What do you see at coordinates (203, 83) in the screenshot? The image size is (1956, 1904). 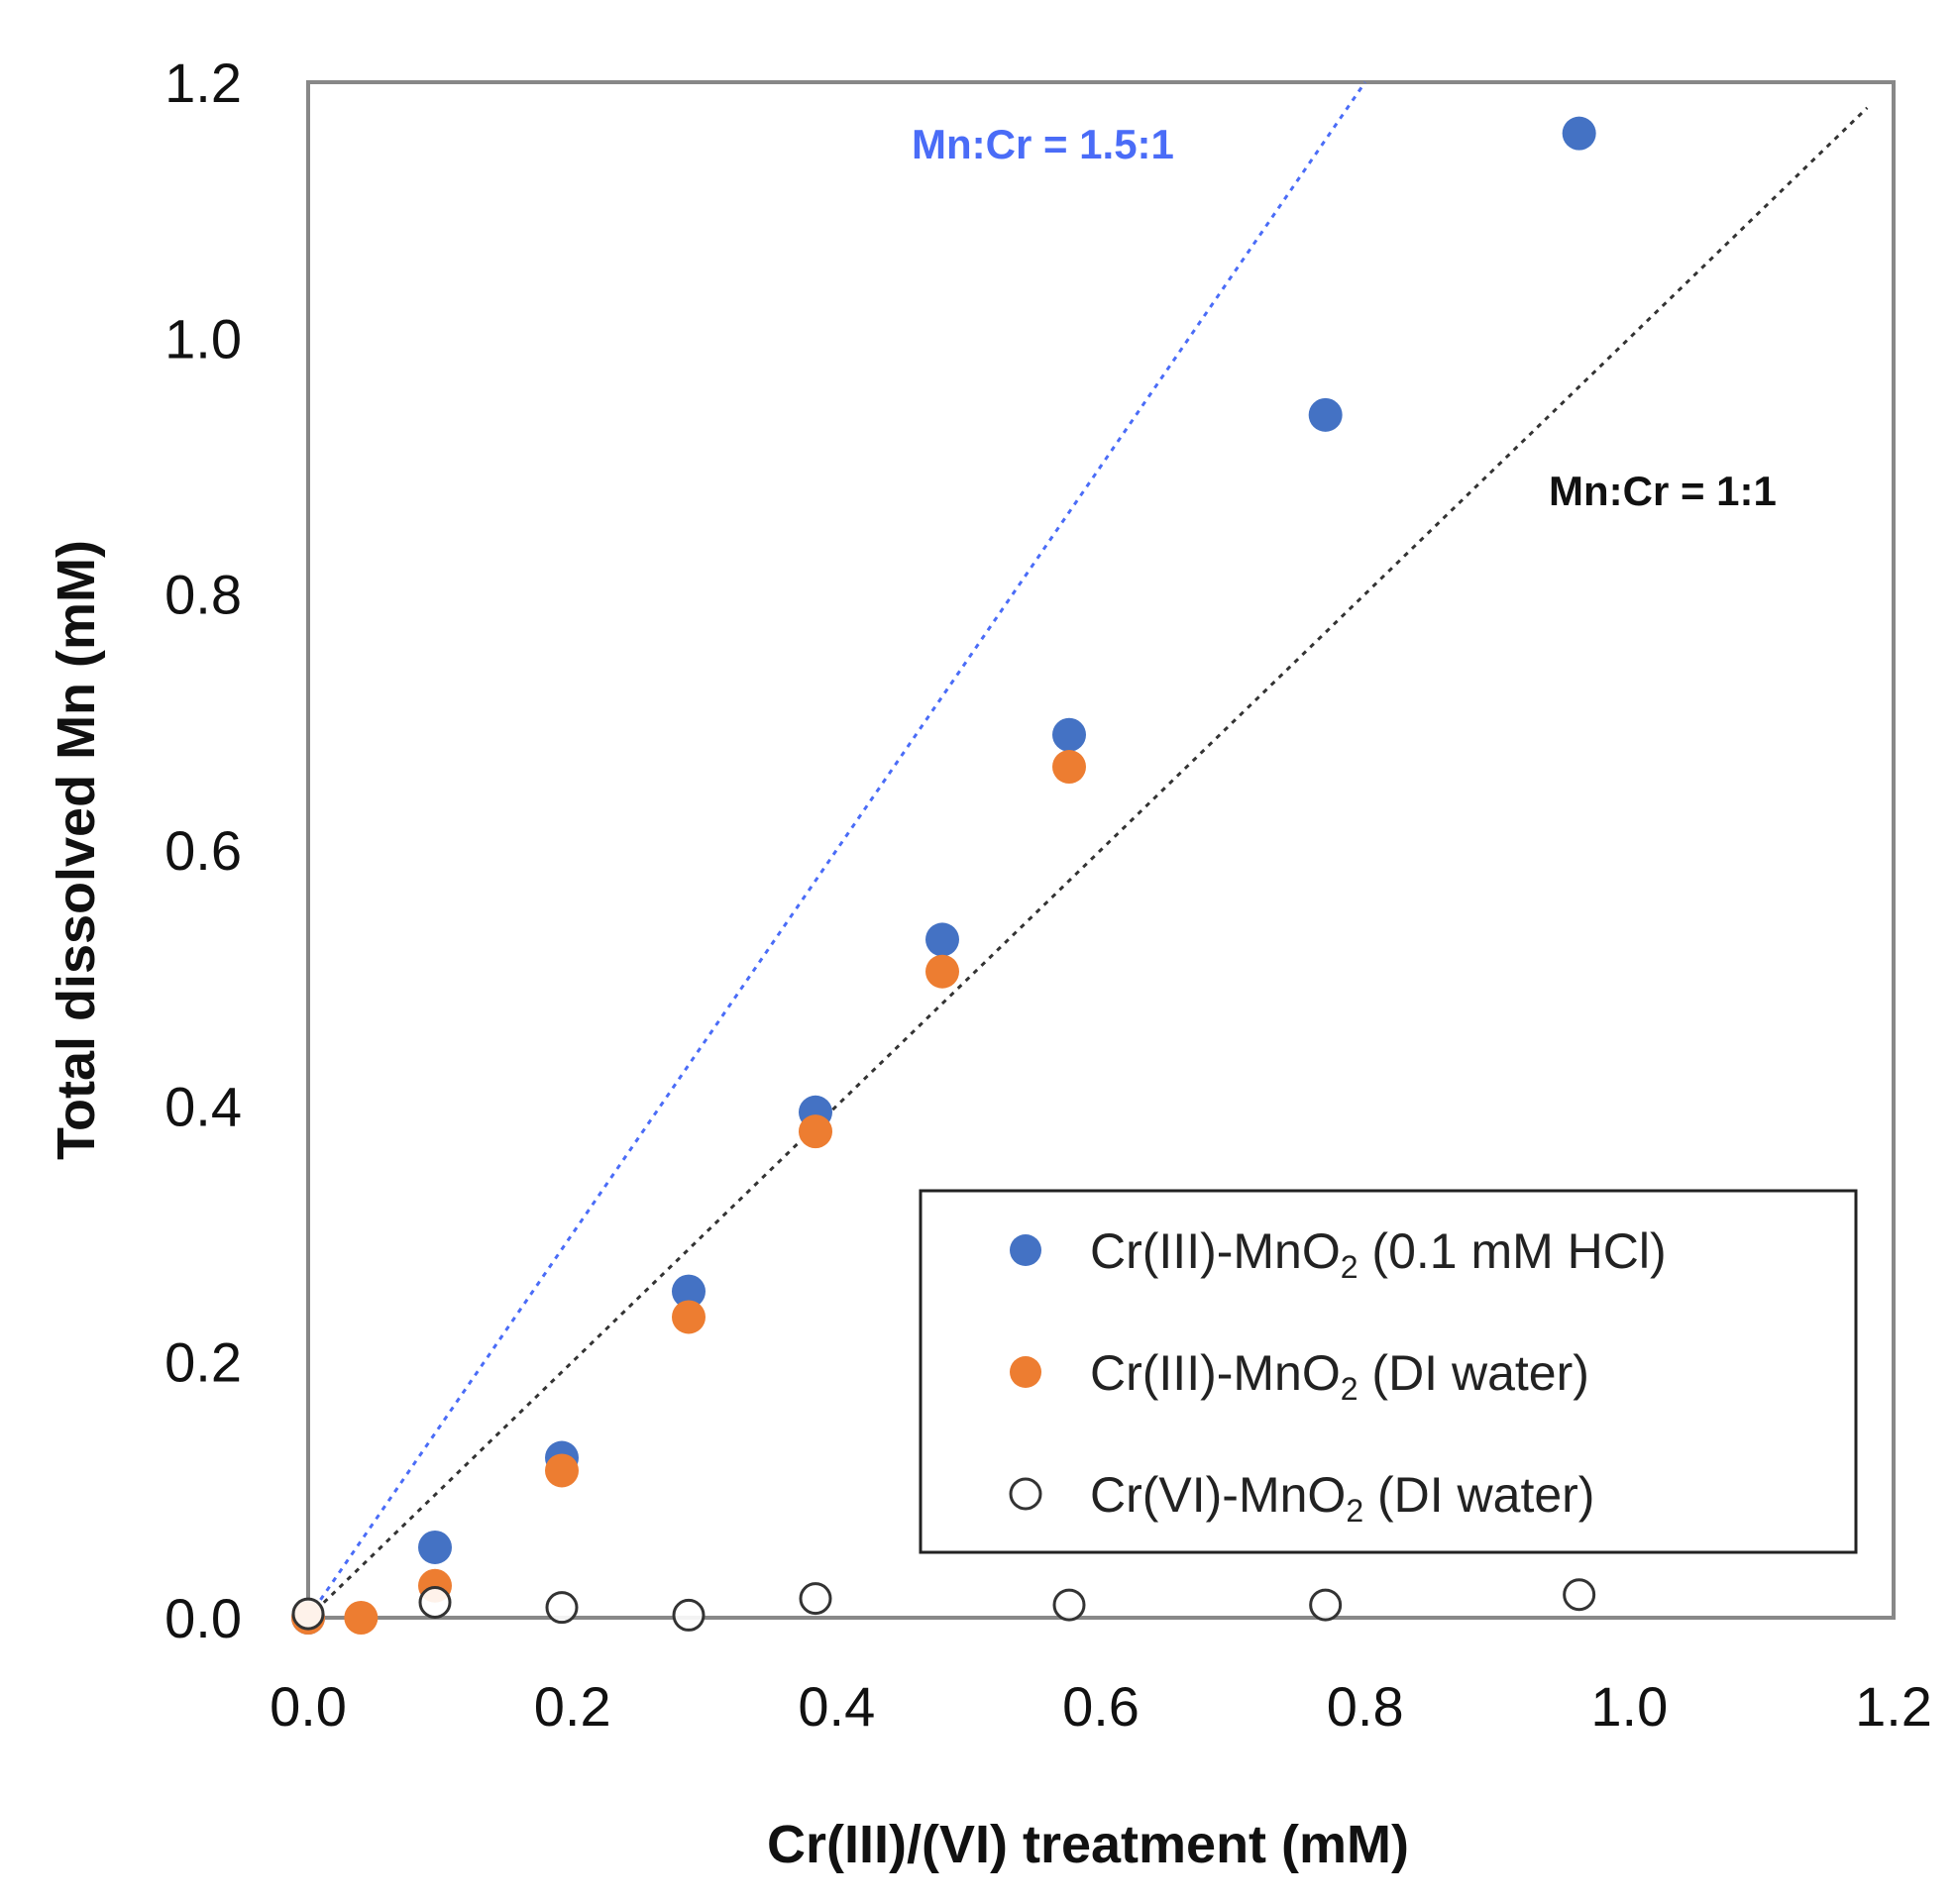 I see `y-tick-label: 1.2` at bounding box center [203, 83].